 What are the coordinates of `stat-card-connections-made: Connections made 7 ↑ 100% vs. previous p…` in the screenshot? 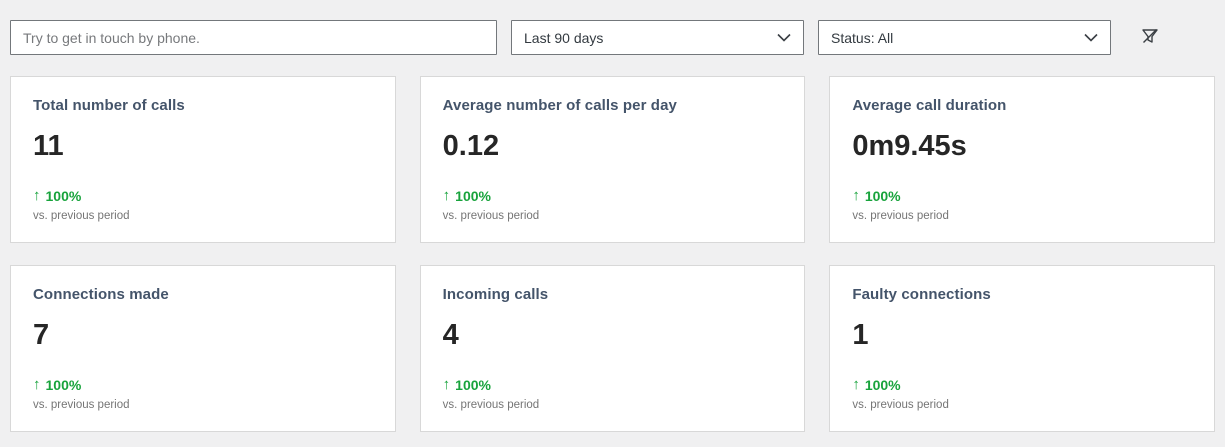 It's located at (203, 348).